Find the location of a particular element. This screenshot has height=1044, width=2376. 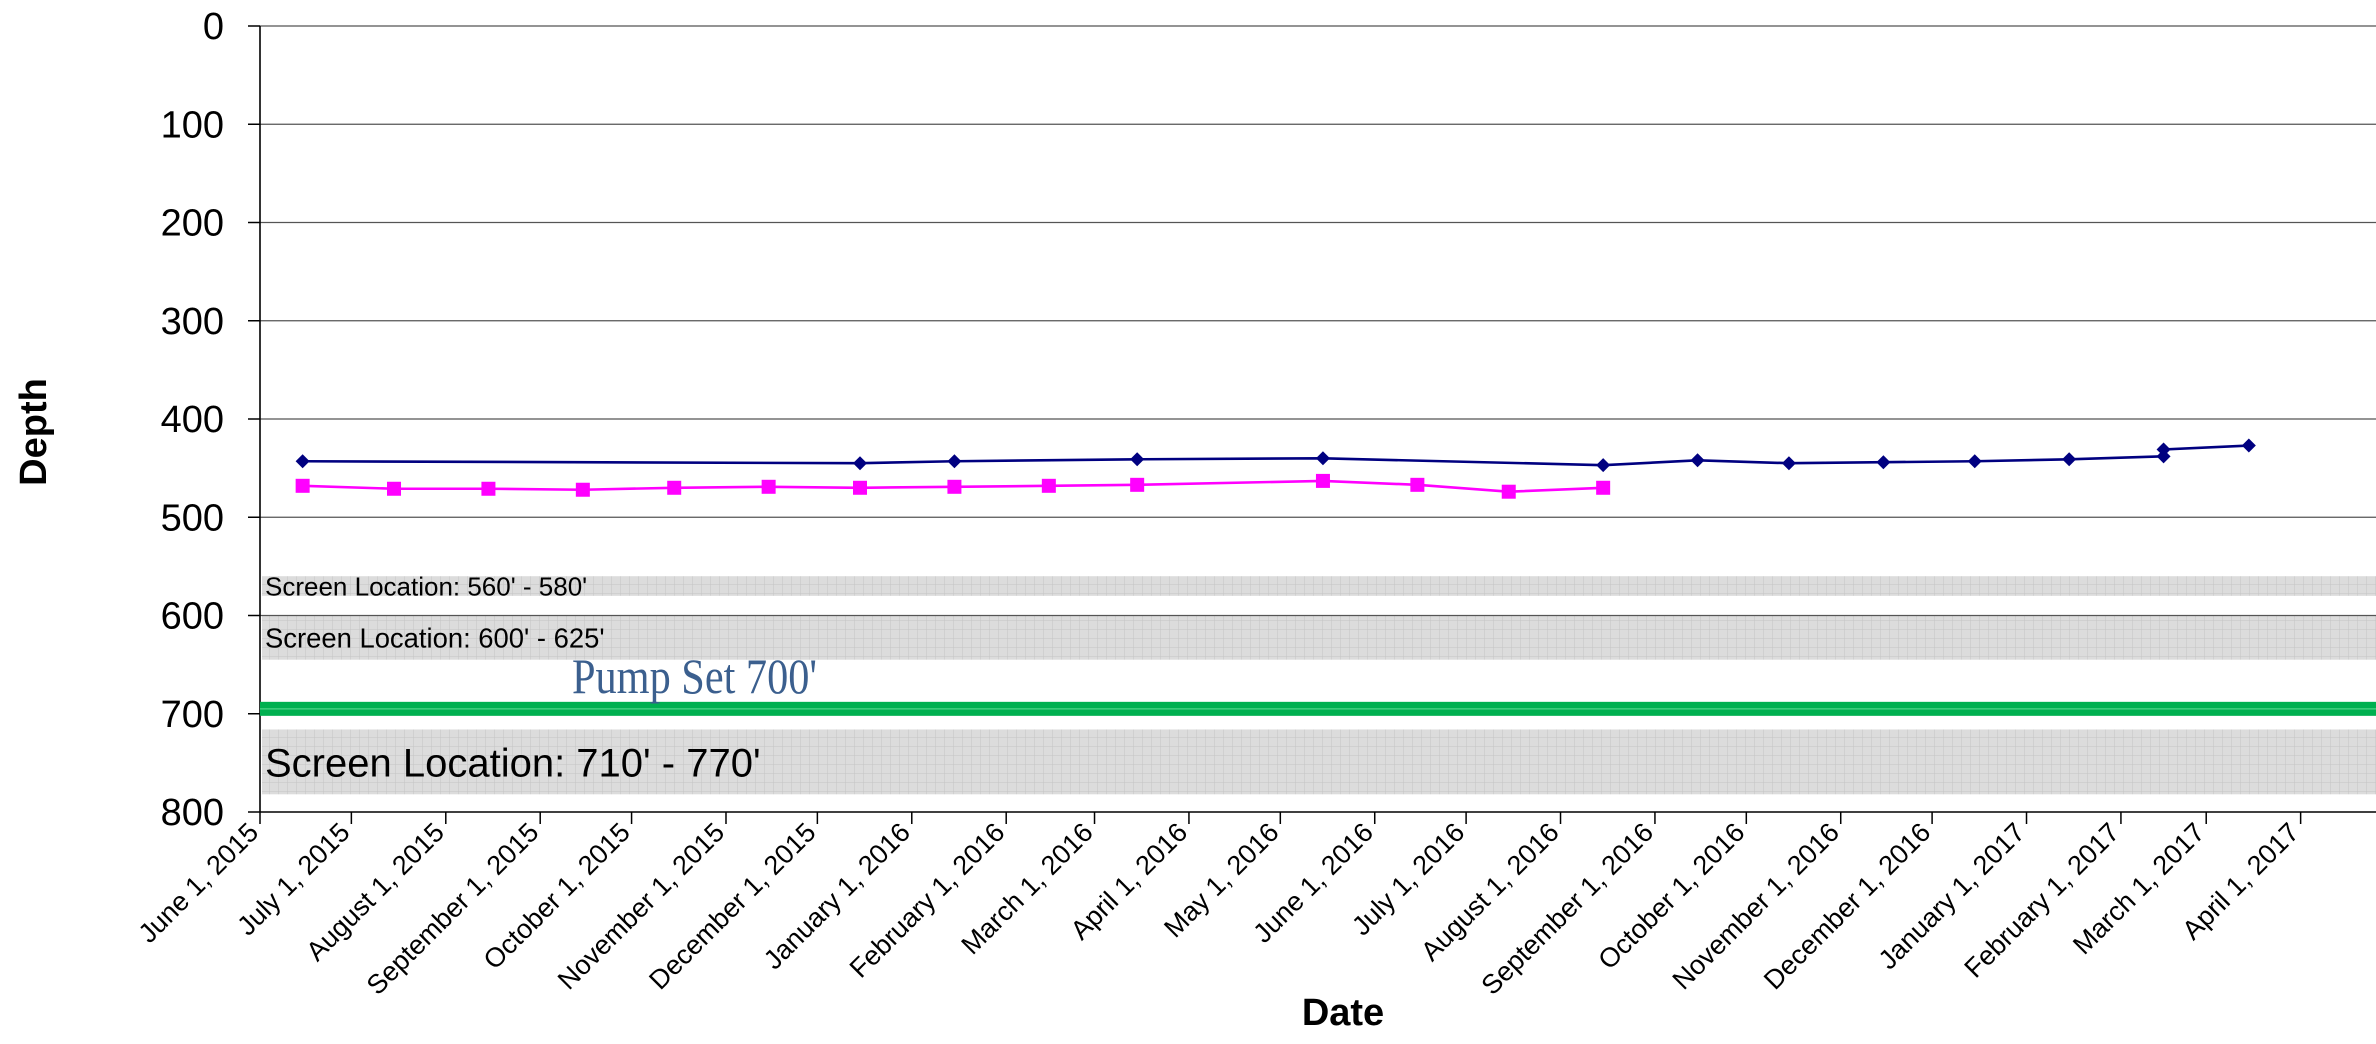

x-tick-label: November 1, 2015 is located at coordinates (641, 906).